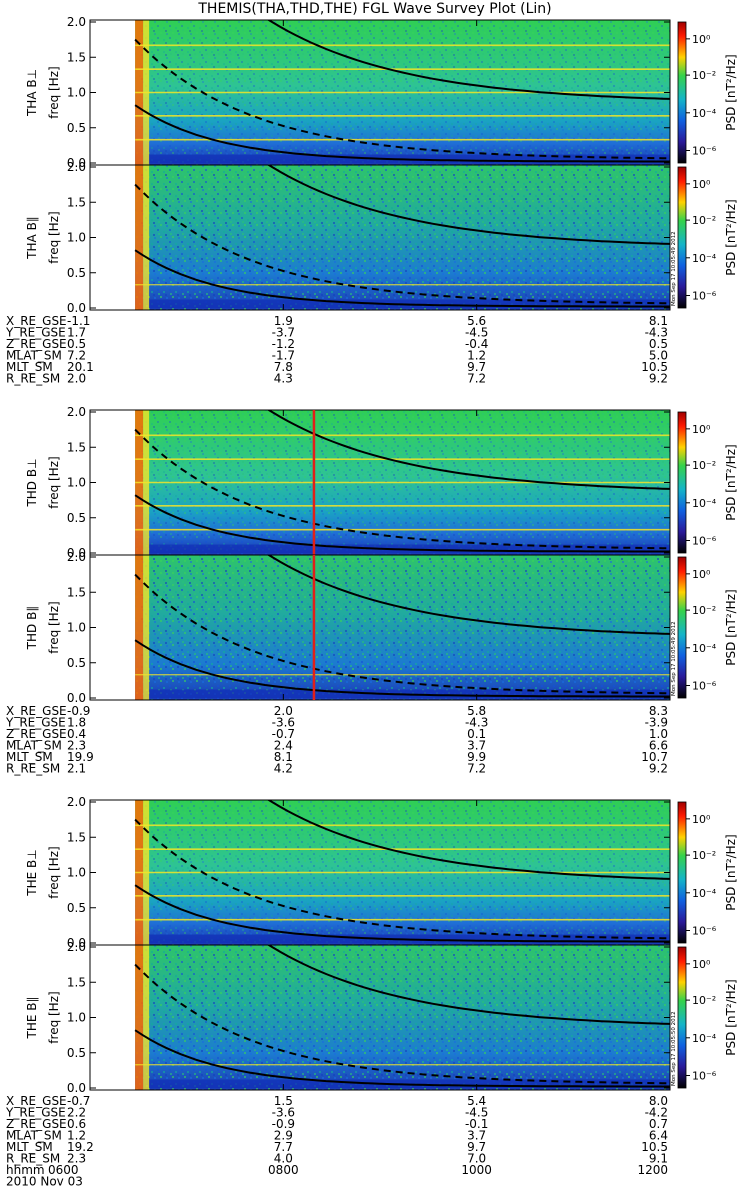 This screenshot has height=1200, width=750. I want to click on ephemeris-value: 4.2, so click(283, 769).